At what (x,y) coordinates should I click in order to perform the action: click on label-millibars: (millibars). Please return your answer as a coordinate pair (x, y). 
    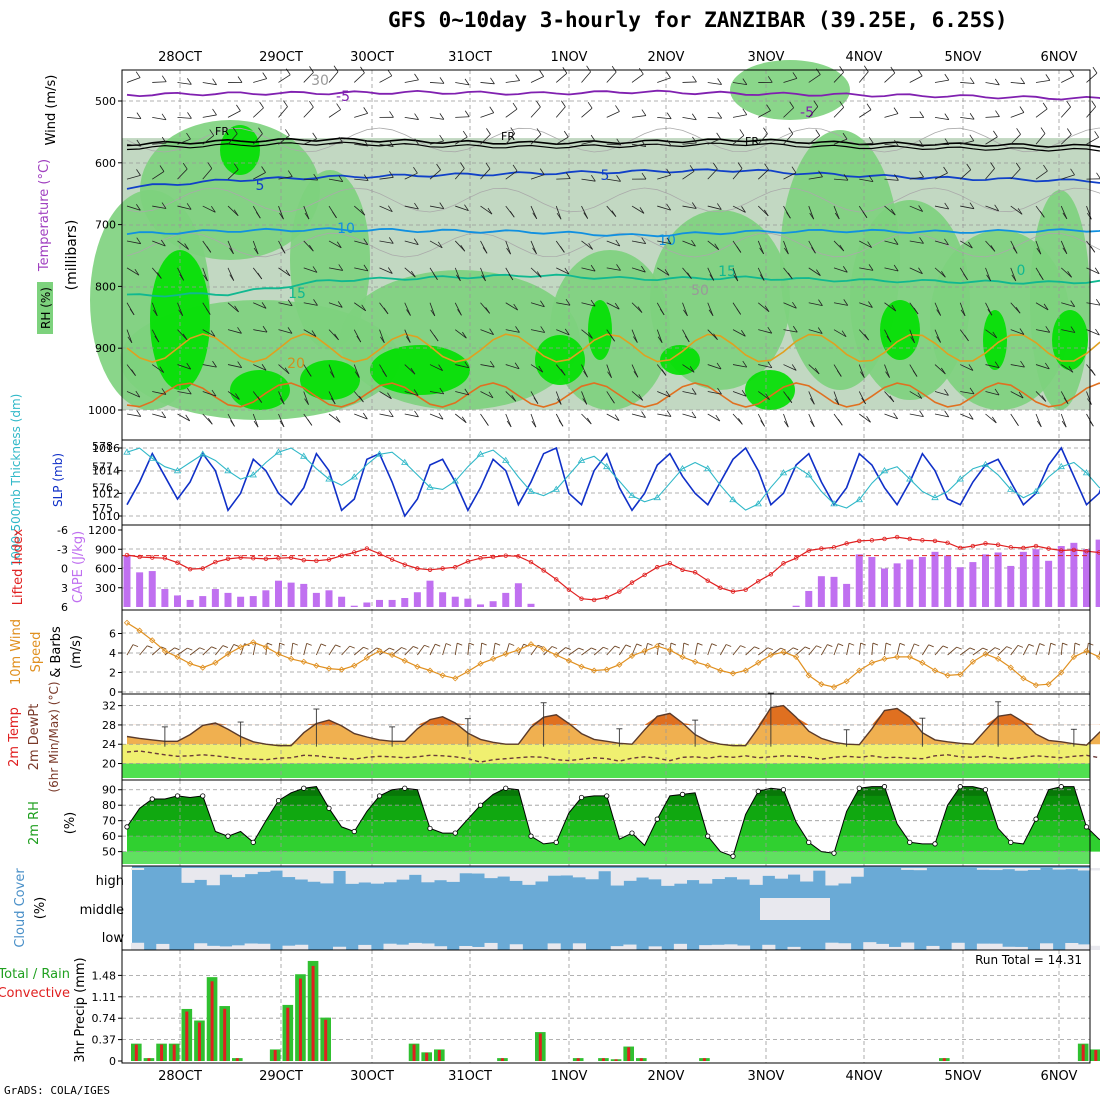
    Looking at the image, I should click on (72, 255).